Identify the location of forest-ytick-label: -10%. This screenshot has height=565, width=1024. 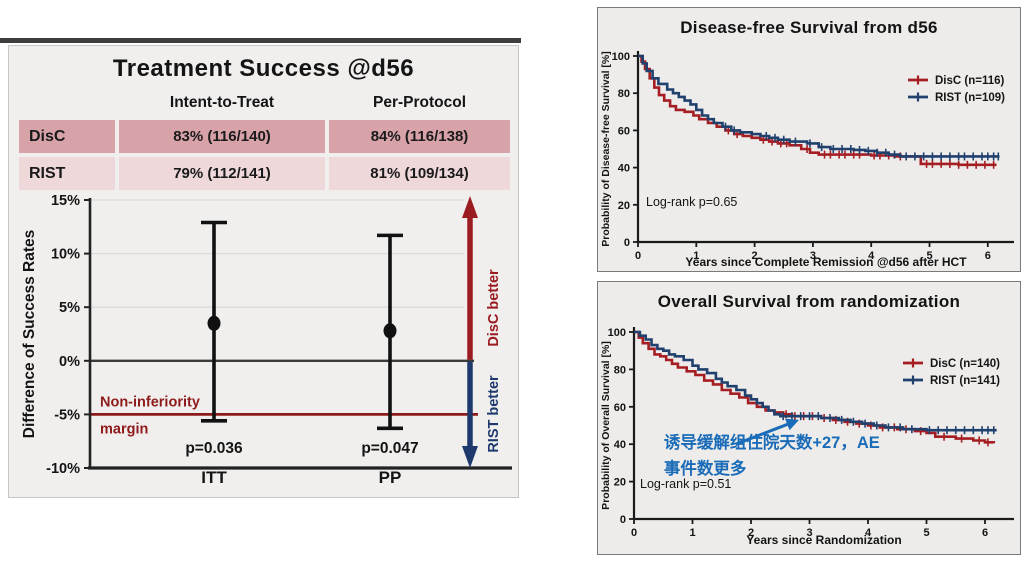
(63, 469).